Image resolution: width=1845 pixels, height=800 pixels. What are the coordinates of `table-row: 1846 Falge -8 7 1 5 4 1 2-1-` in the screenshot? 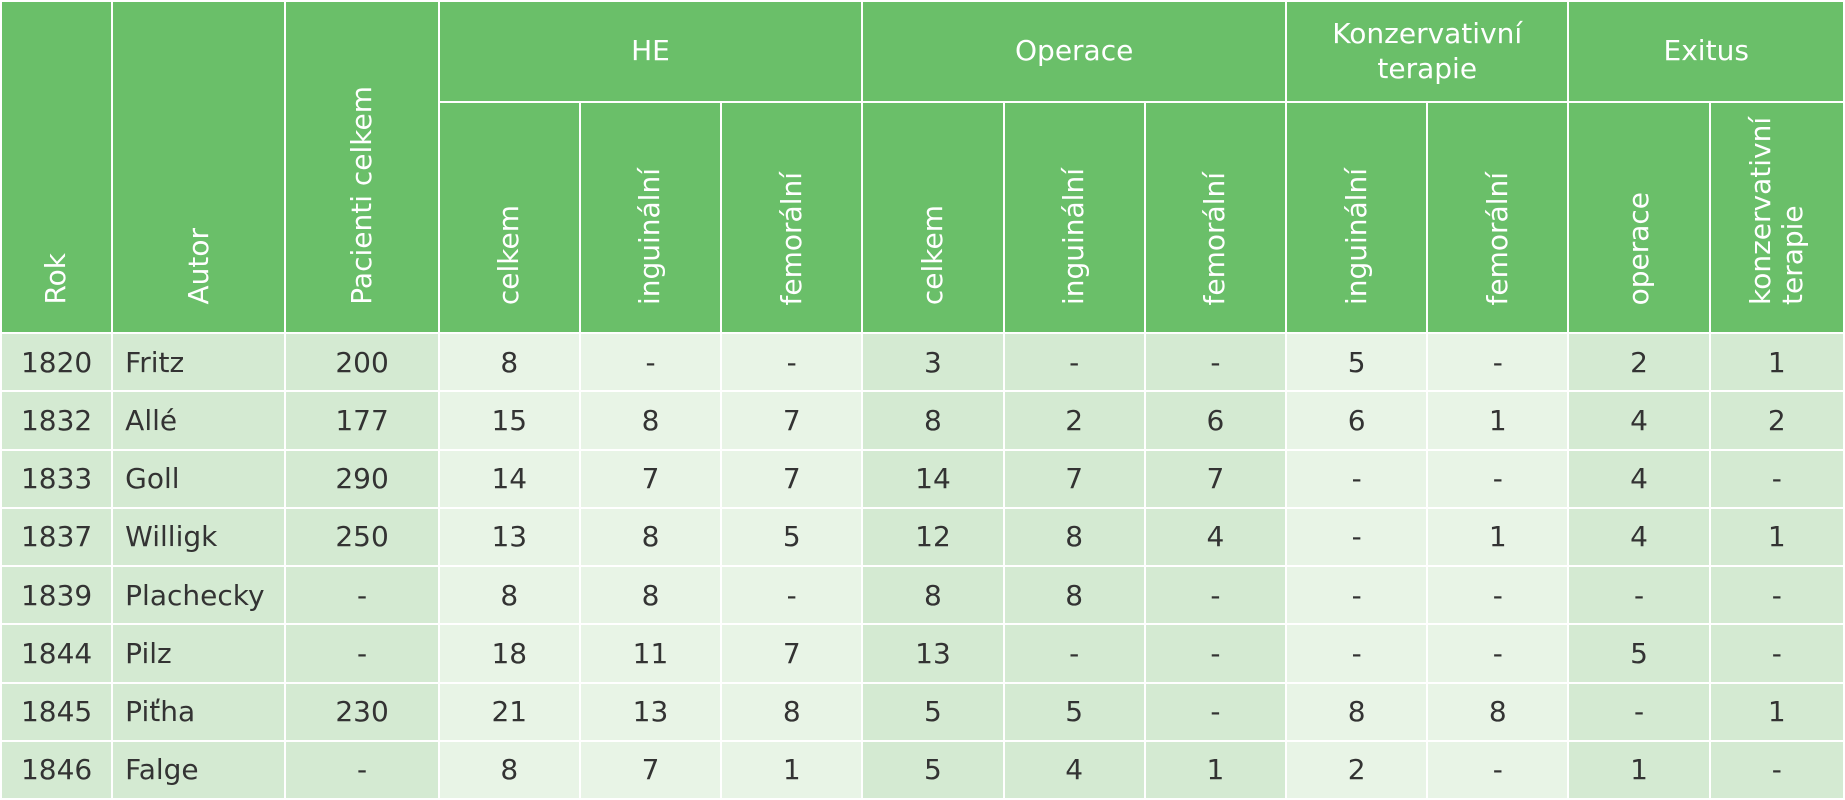 It's located at (922, 769).